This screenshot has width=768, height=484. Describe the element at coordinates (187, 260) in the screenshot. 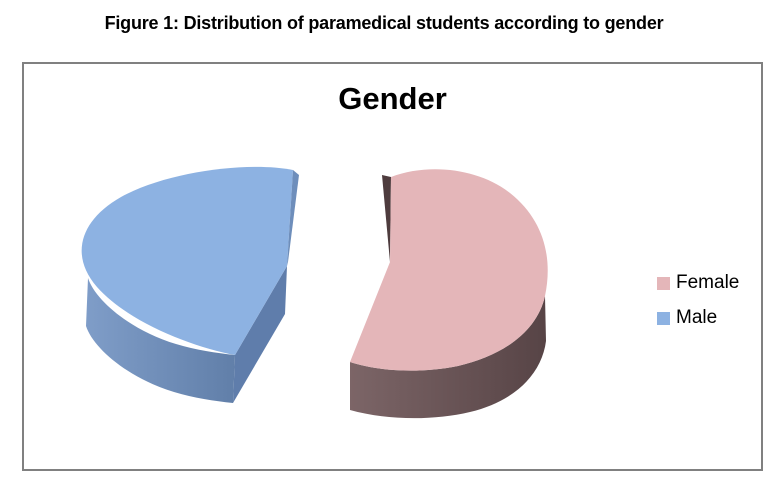

I see `male-slice-top` at that location.